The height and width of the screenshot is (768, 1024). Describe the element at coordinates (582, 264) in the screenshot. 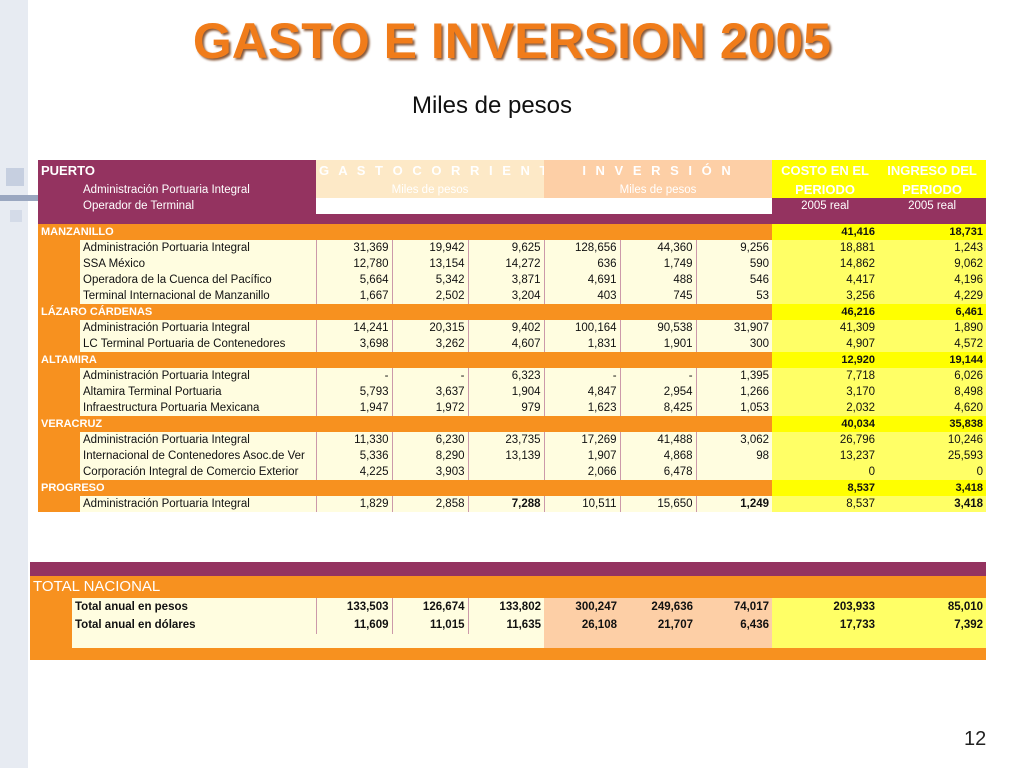

I see `value-cell: 636` at that location.